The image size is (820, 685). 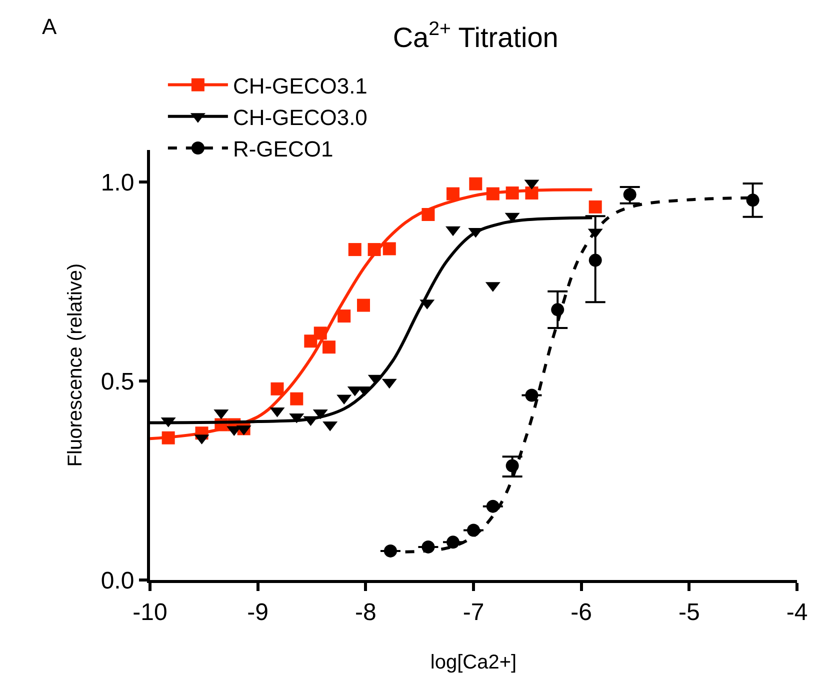 What do you see at coordinates (49, 26) in the screenshot?
I see `text: A` at bounding box center [49, 26].